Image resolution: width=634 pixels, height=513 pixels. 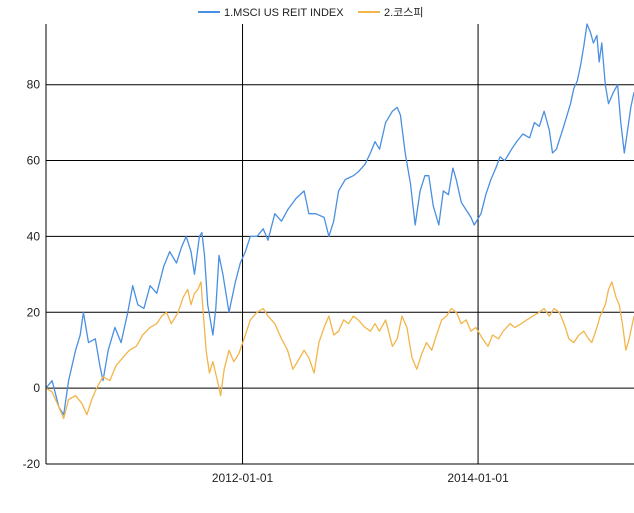 I want to click on x-tick-label: 2014-01-01, so click(x=478, y=478).